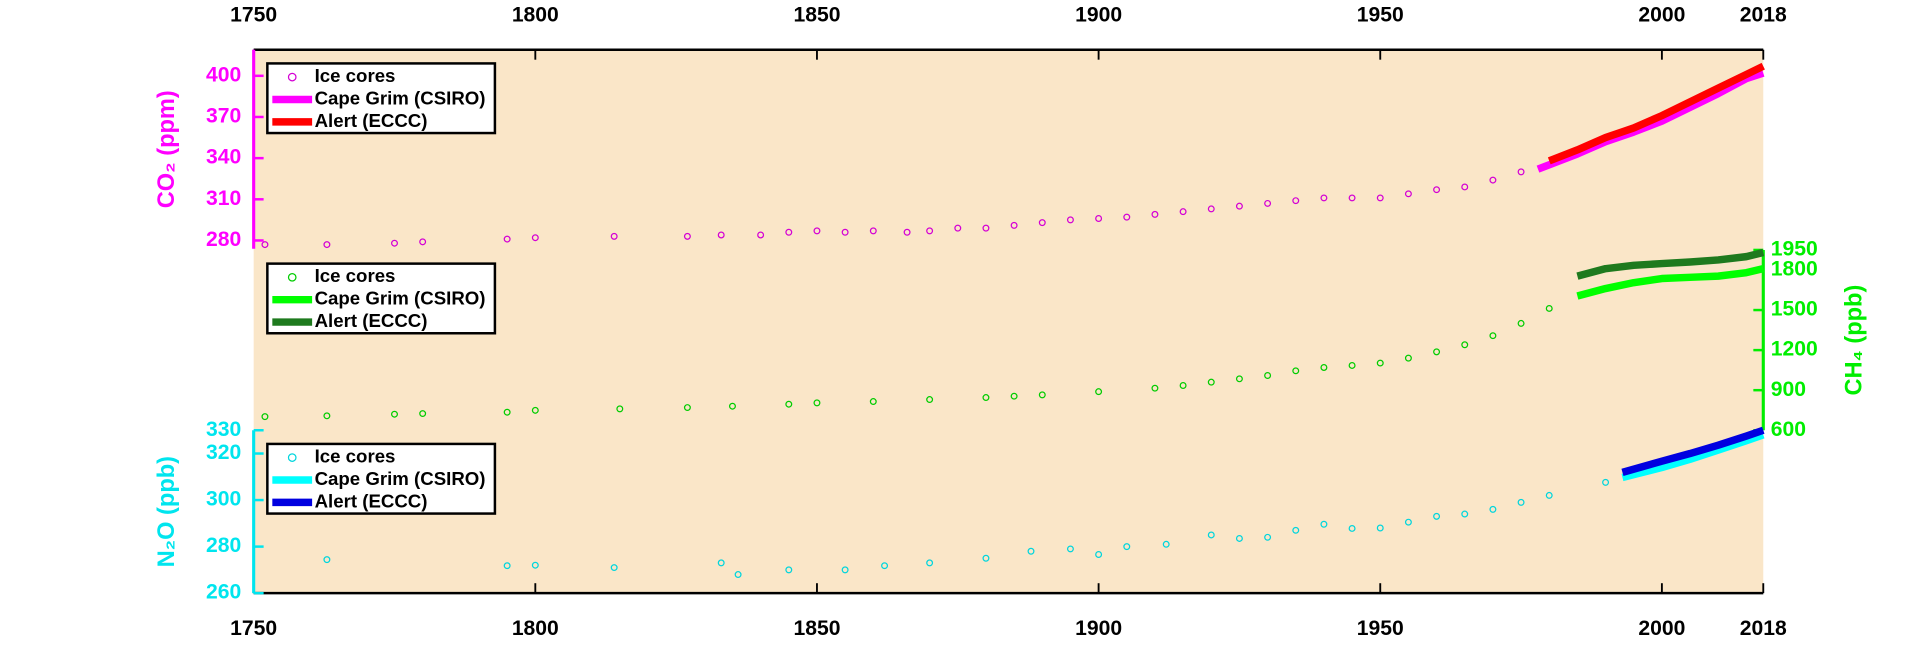 The image size is (1920, 657). Describe the element at coordinates (1794, 249) in the screenshot. I see `y-tick-label: 1950` at that location.